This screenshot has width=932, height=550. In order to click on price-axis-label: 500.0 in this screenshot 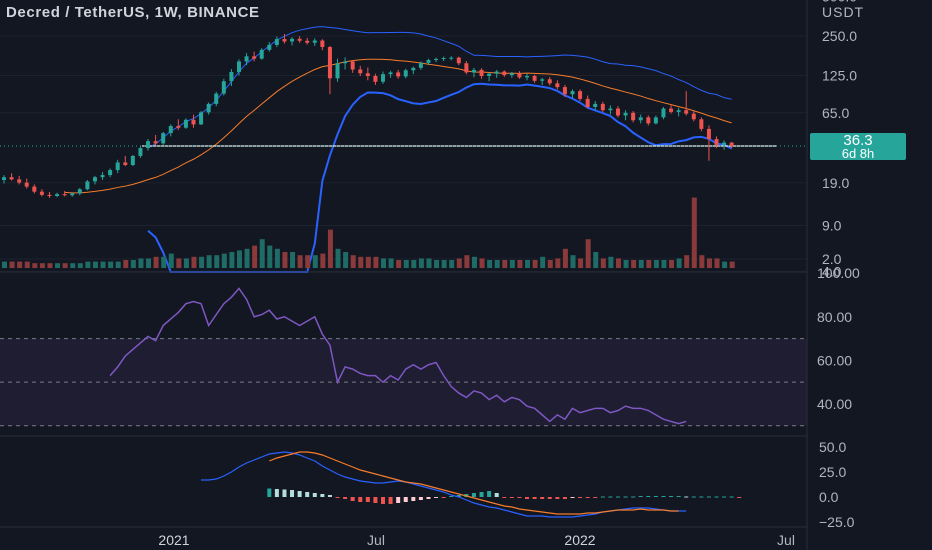, I will do `click(839, 2)`.